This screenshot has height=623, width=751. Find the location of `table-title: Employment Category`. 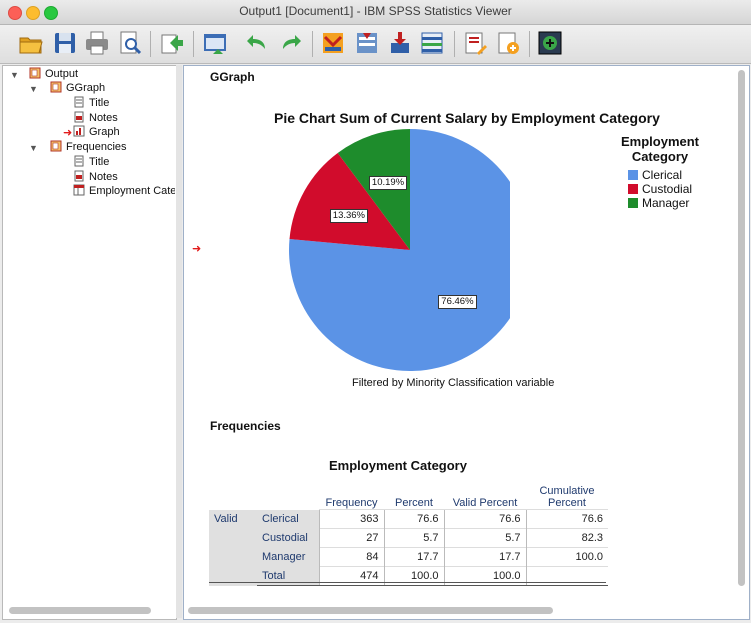

table-title: Employment Category is located at coordinates (398, 465).